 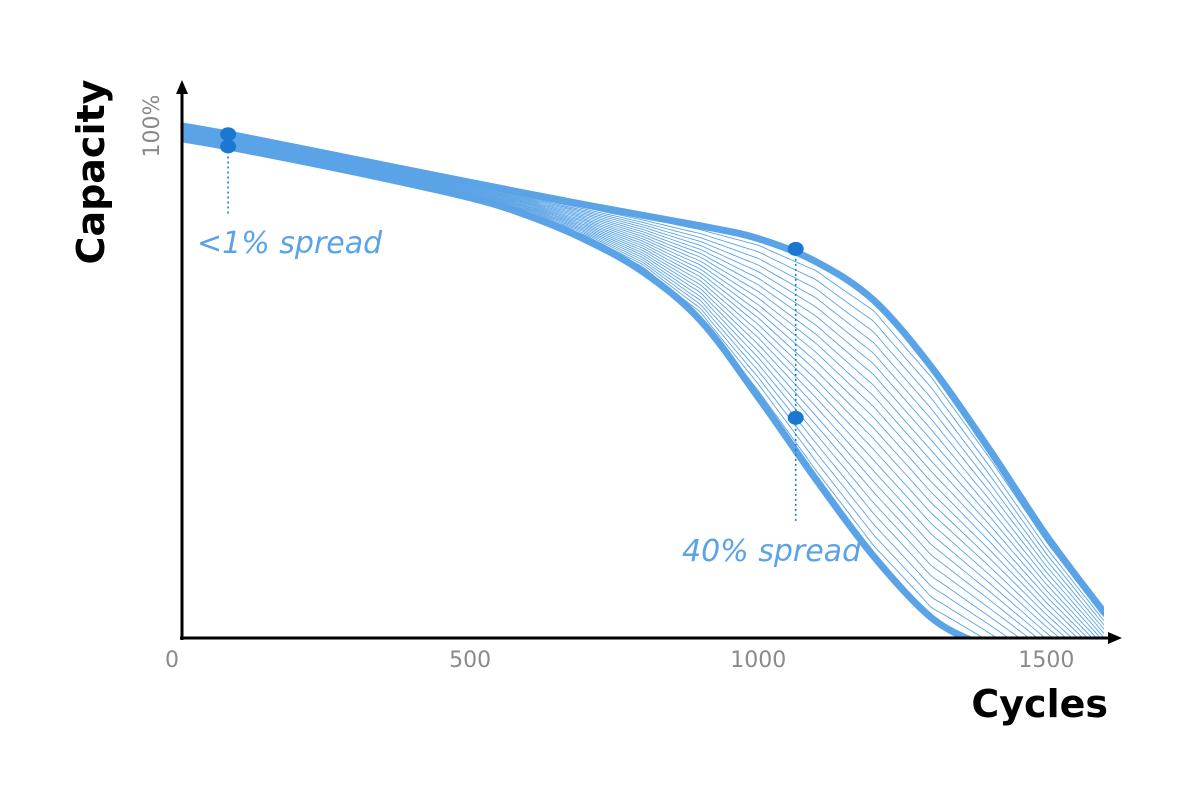 What do you see at coordinates (772, 551) in the screenshot?
I see `annotation-label: 40% spread` at bounding box center [772, 551].